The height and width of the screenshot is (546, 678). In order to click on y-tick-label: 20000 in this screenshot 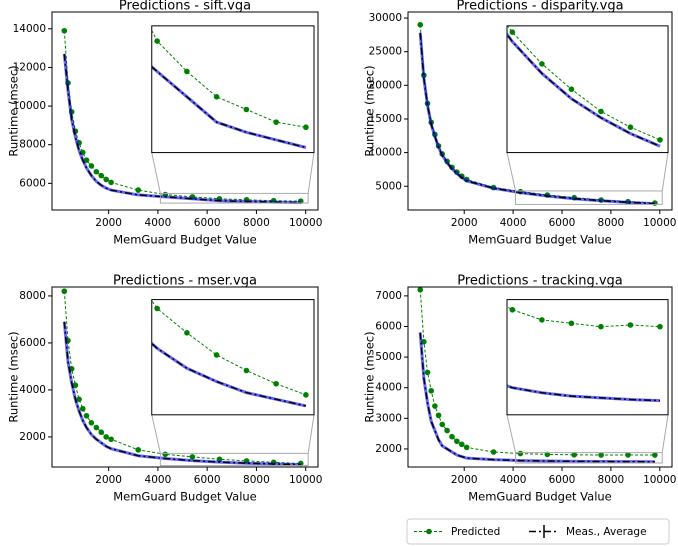, I will do `click(385, 85)`.